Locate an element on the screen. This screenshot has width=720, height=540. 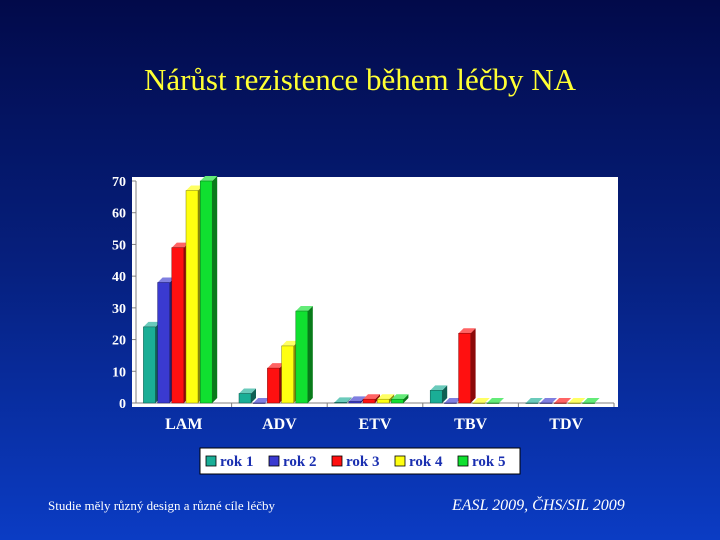
footer-source: EASL 2009, ČHS/SIL 2009 is located at coordinates (538, 505).